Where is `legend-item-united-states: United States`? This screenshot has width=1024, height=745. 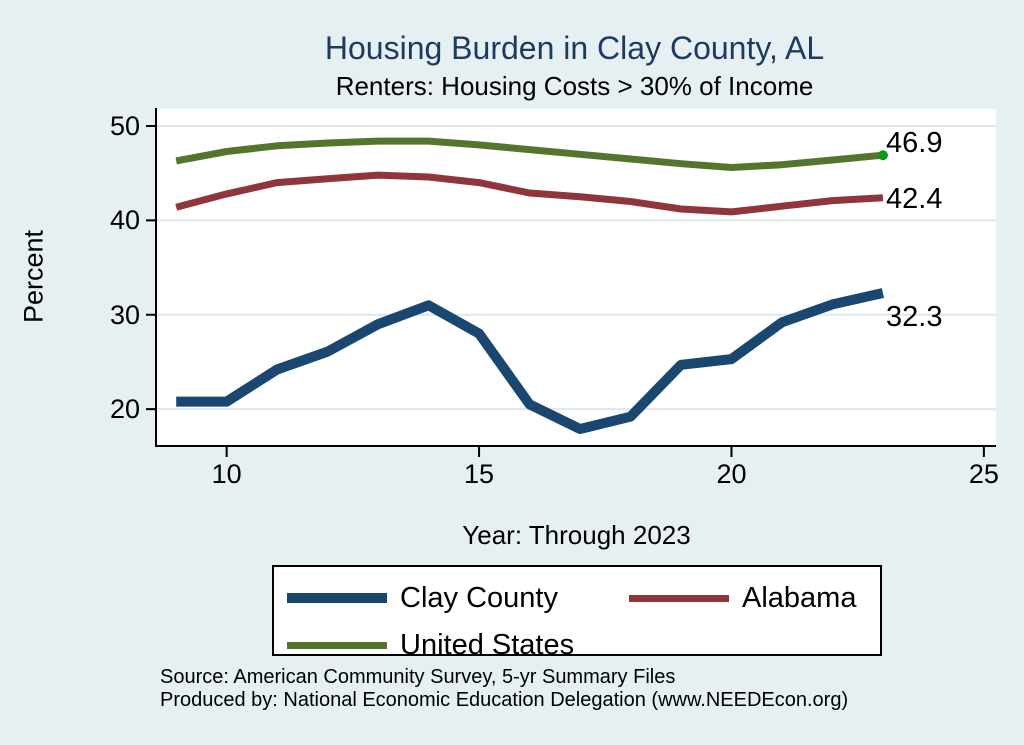 legend-item-united-states: United States is located at coordinates (431, 644).